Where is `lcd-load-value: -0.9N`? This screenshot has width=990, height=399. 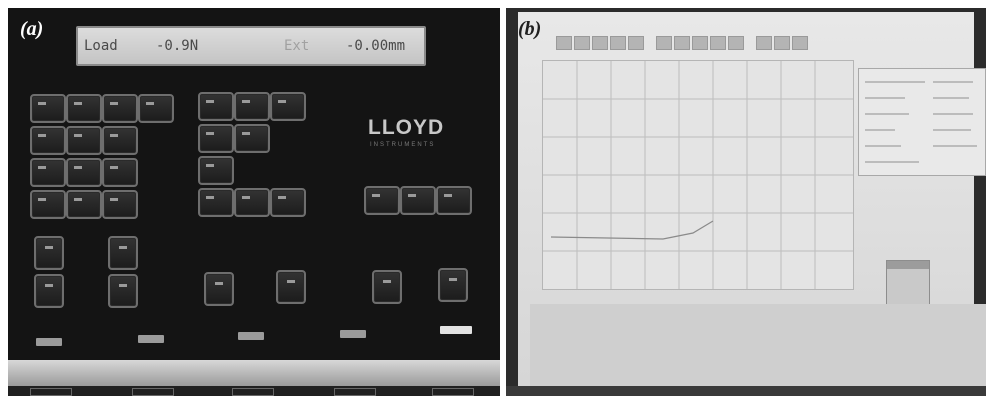
lcd-load-value: -0.9N is located at coordinates (177, 46).